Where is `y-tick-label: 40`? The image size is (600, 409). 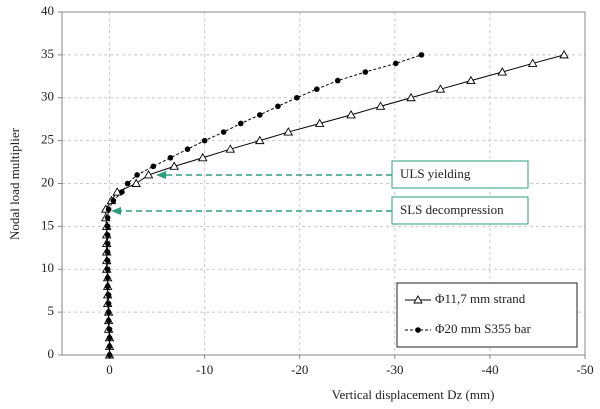 y-tick-label: 40 is located at coordinates (47, 10).